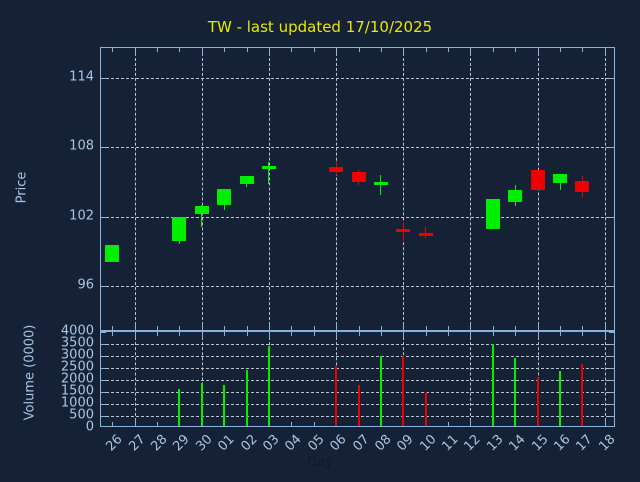 The width and height of the screenshot is (640, 482). What do you see at coordinates (22, 187) in the screenshot?
I see `price-axis-title: Price` at bounding box center [22, 187].